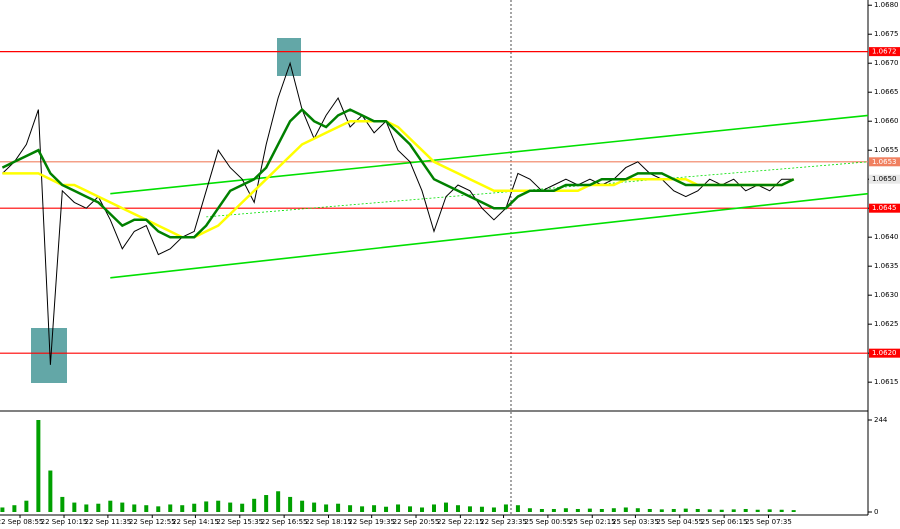 The width and height of the screenshot is (900, 529). Describe the element at coordinates (416, 522) in the screenshot. I see `x-tick-label: 22 Sep 20:55` at that location.